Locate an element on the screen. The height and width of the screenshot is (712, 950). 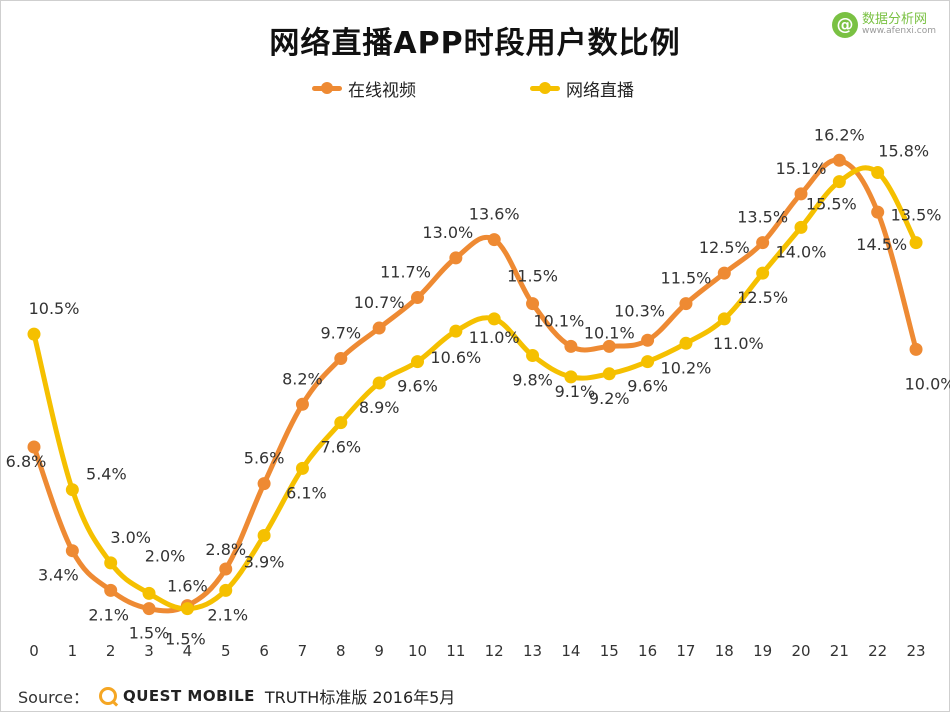
data-label-live-streaming-18: 11.0% is located at coordinates (738, 343).